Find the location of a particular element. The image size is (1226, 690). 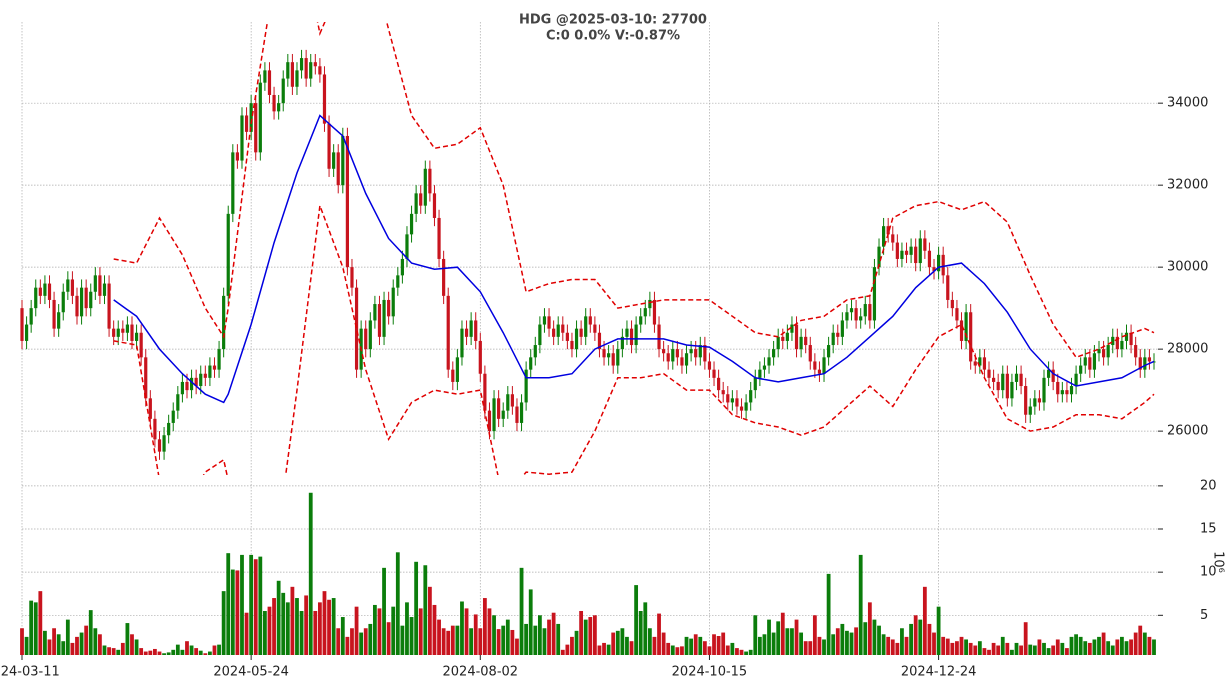

y-tick-label: 5 is located at coordinates (1204, 615).